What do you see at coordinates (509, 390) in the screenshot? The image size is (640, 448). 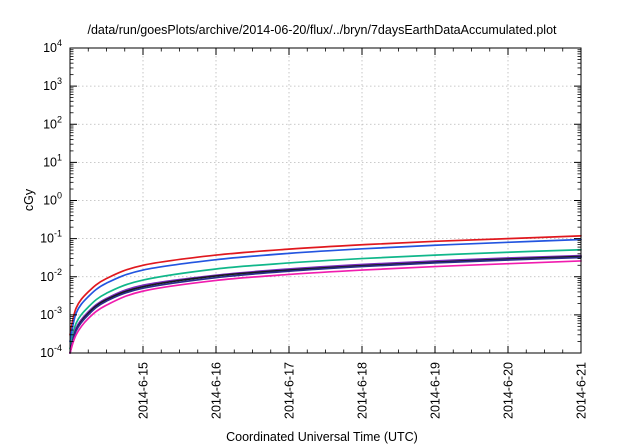 I see `x-tick-label: 2014-6-20` at bounding box center [509, 390].